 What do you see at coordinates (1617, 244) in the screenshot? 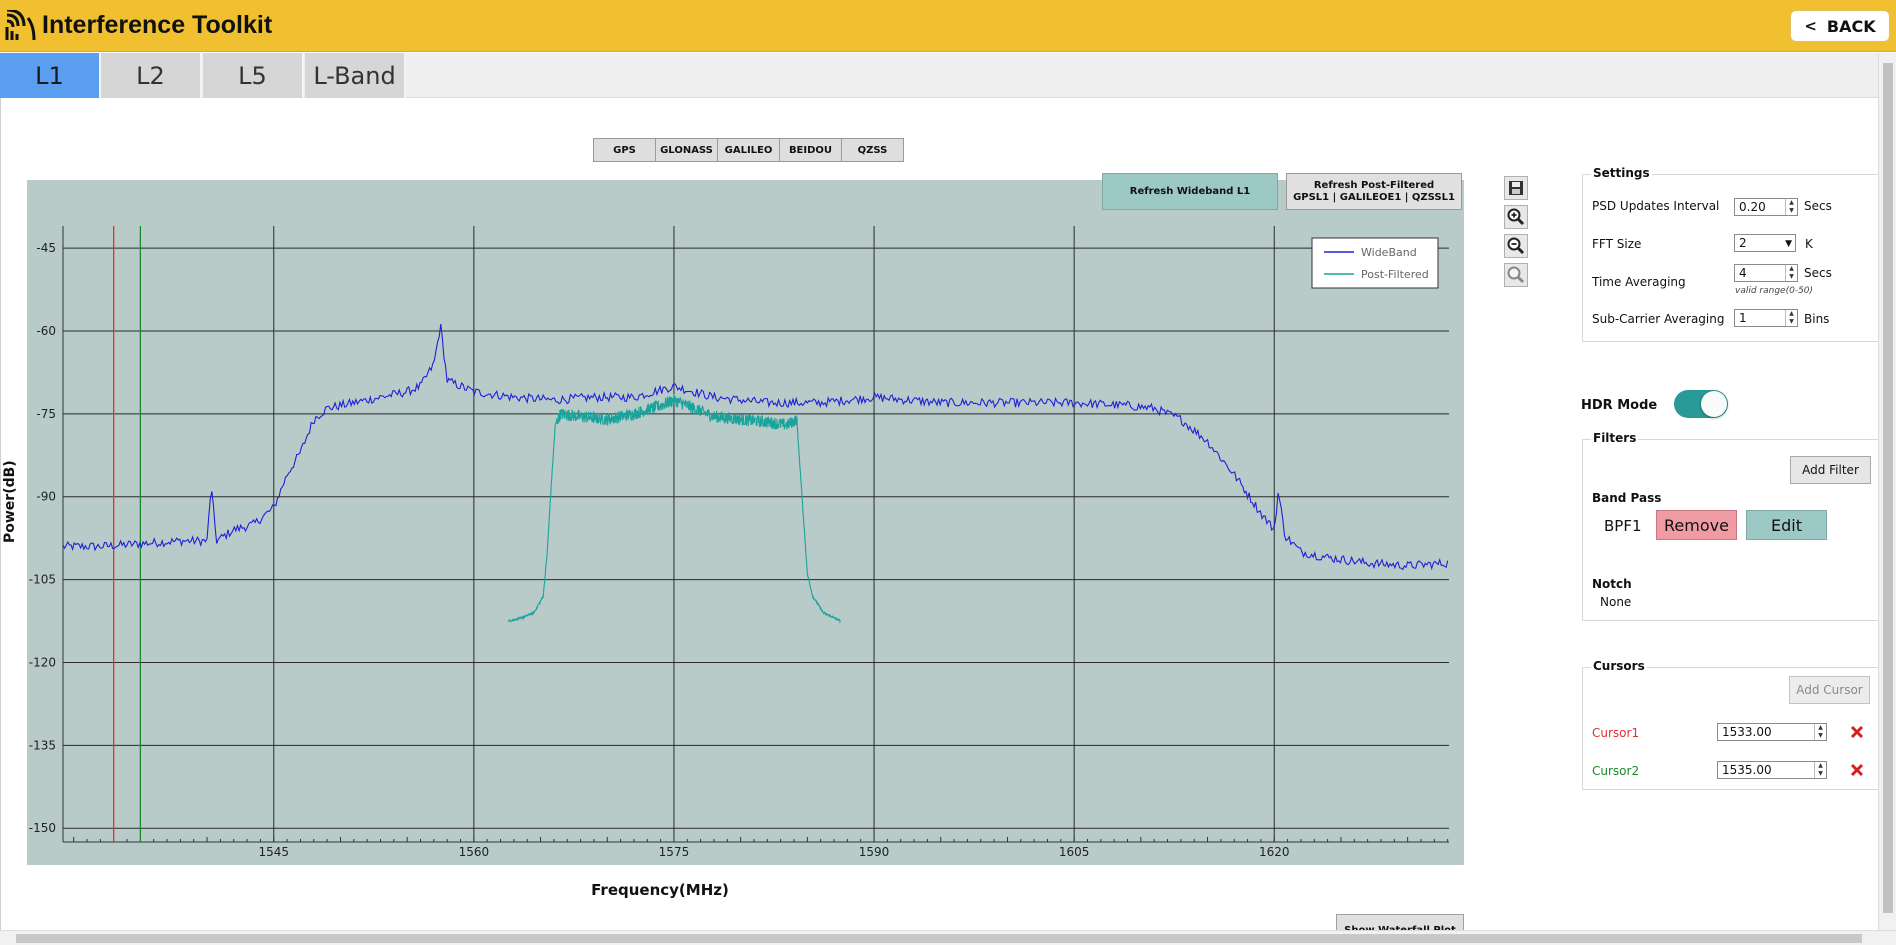
I see `fft-size-label: FFT Size` at bounding box center [1617, 244].